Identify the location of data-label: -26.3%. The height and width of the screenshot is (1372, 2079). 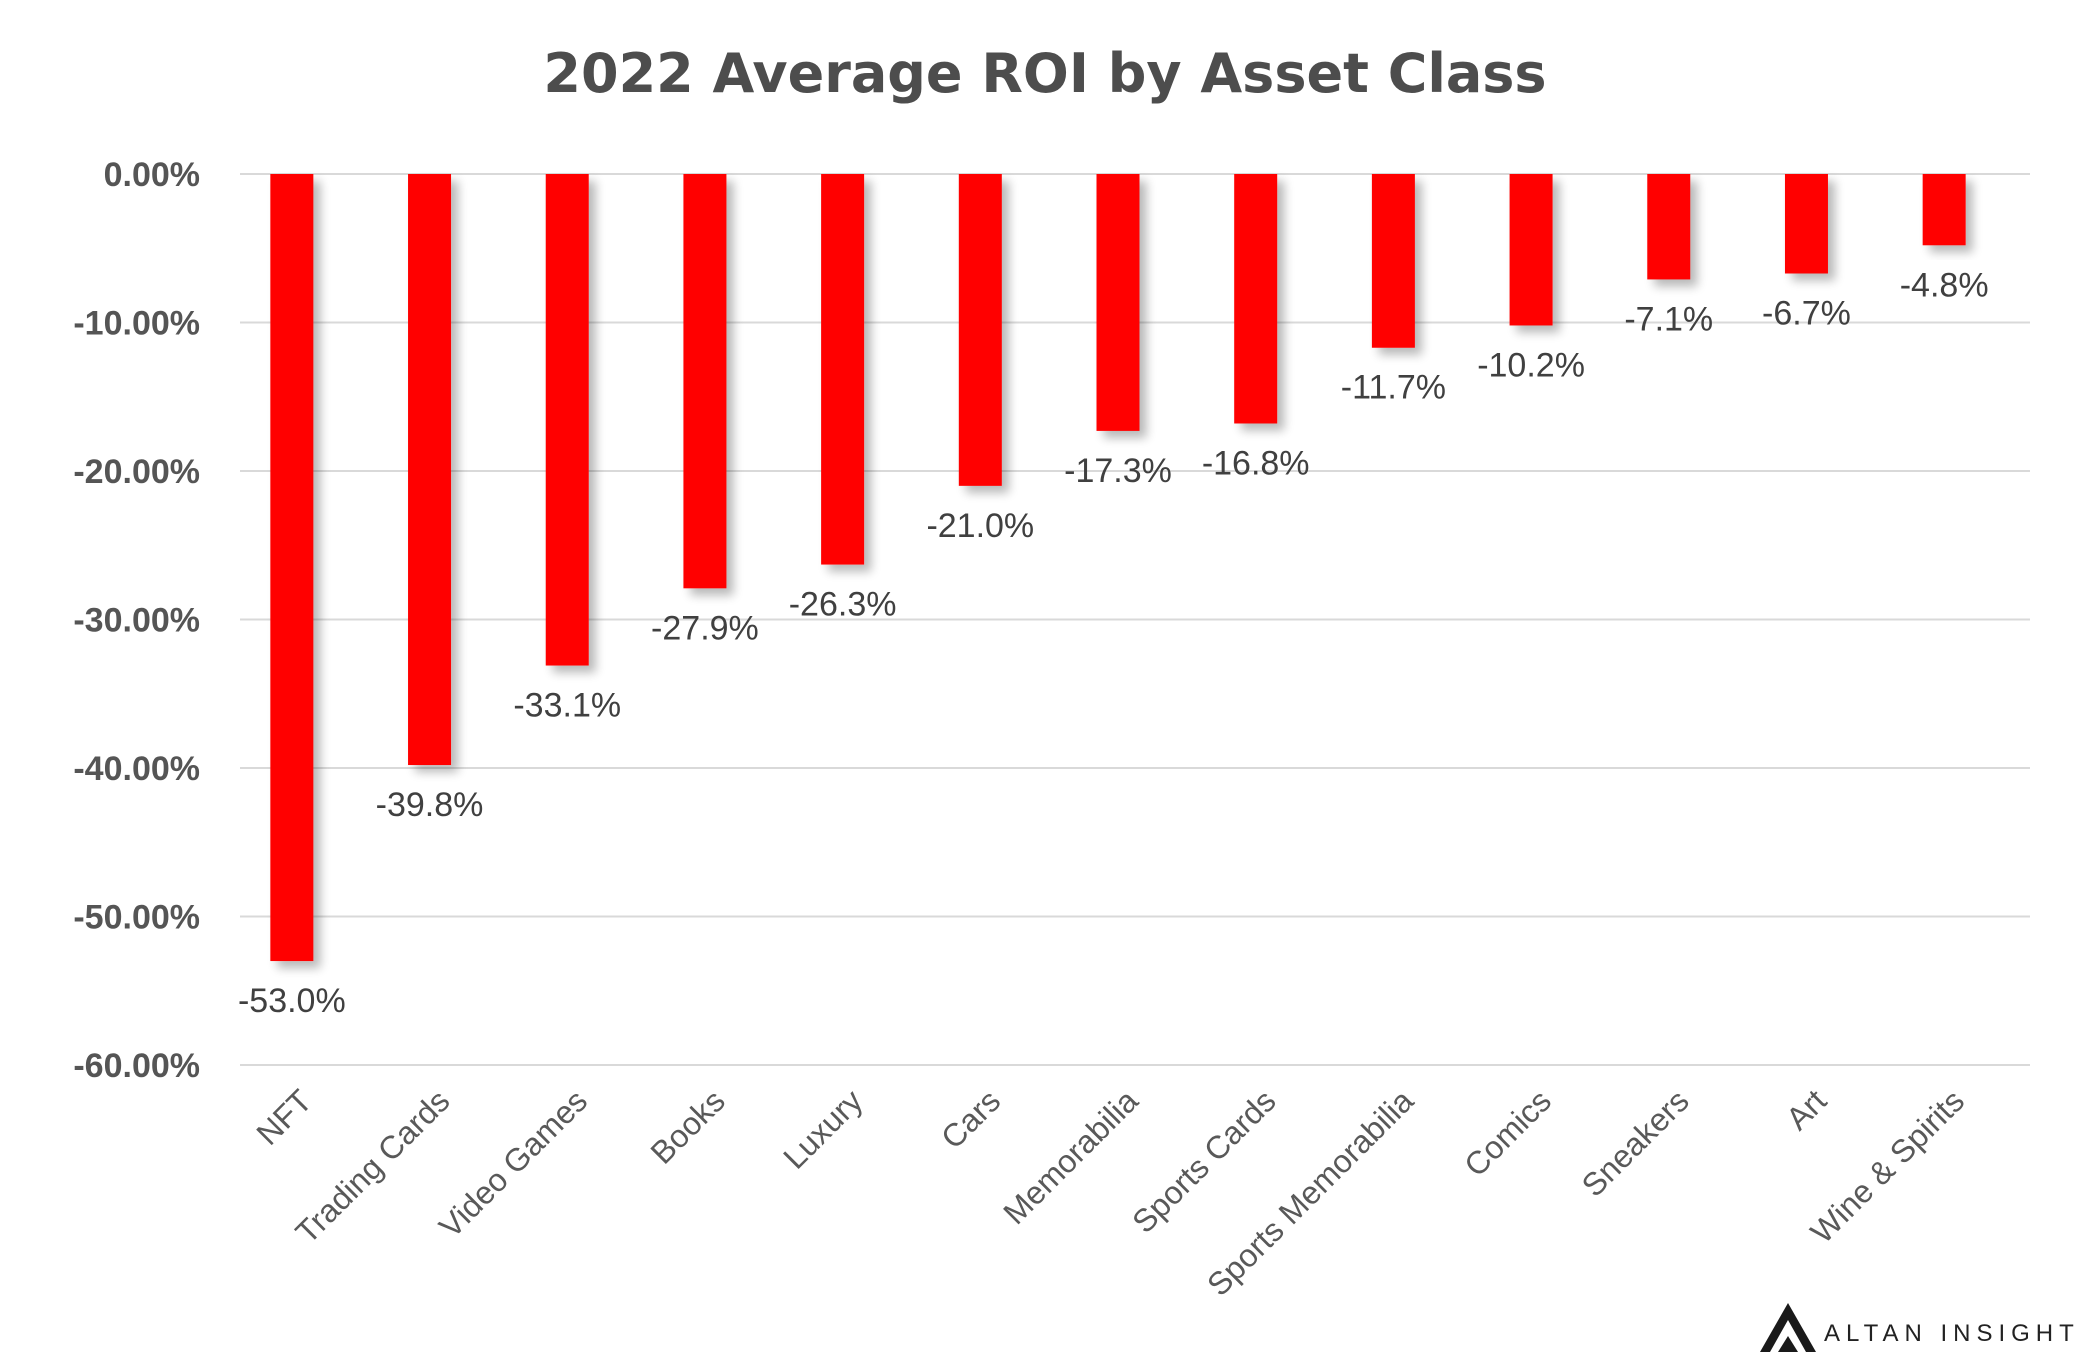
(843, 605).